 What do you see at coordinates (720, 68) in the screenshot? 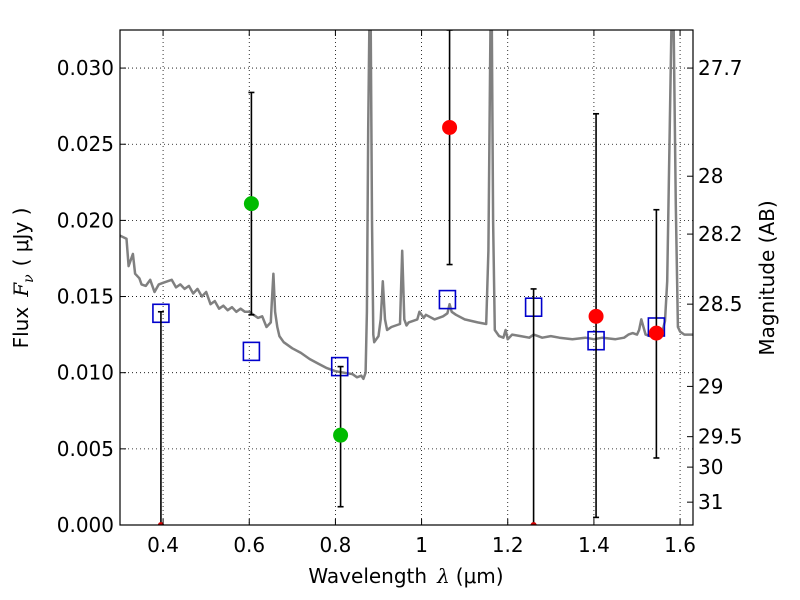
I see `right-tick-label: 27.7` at bounding box center [720, 68].